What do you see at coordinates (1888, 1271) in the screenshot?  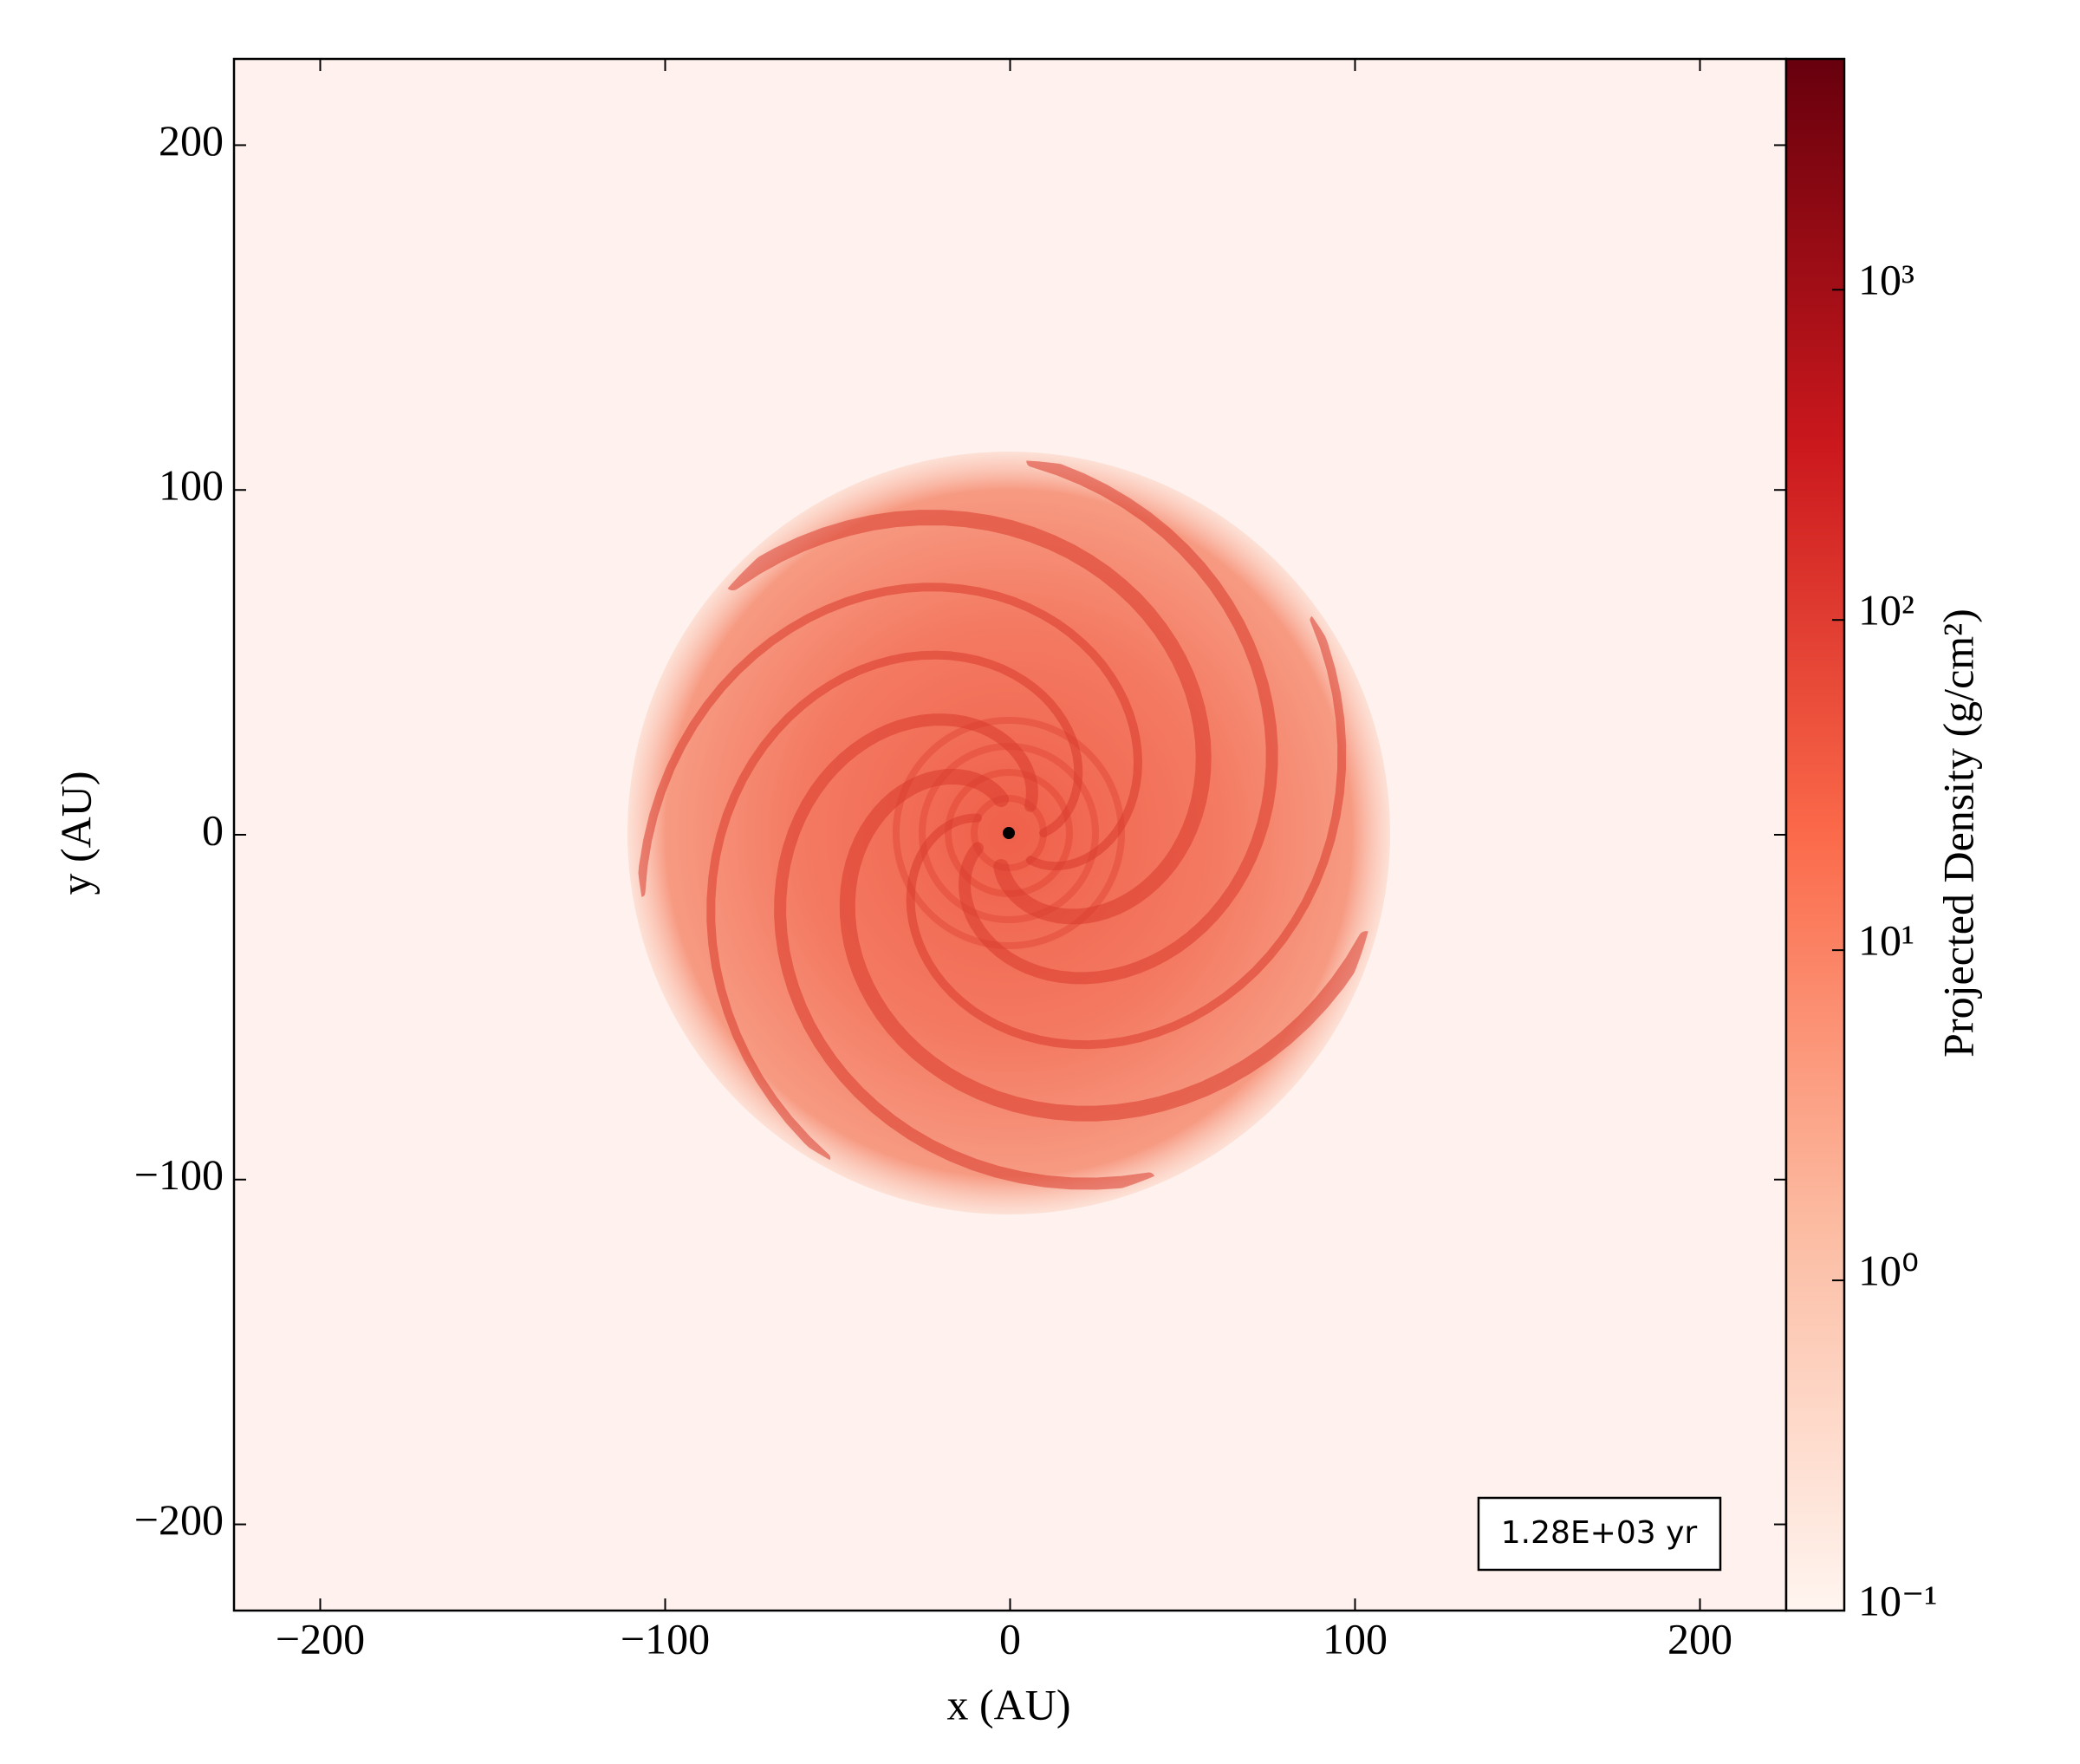 I see `colorbar-tick-label: 10⁰` at bounding box center [1888, 1271].